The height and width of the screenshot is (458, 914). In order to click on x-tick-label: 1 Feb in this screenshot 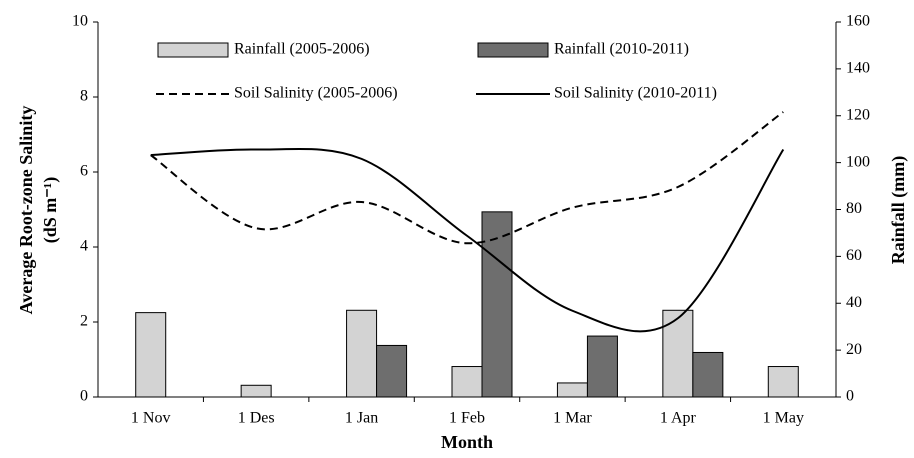, I will do `click(467, 418)`.